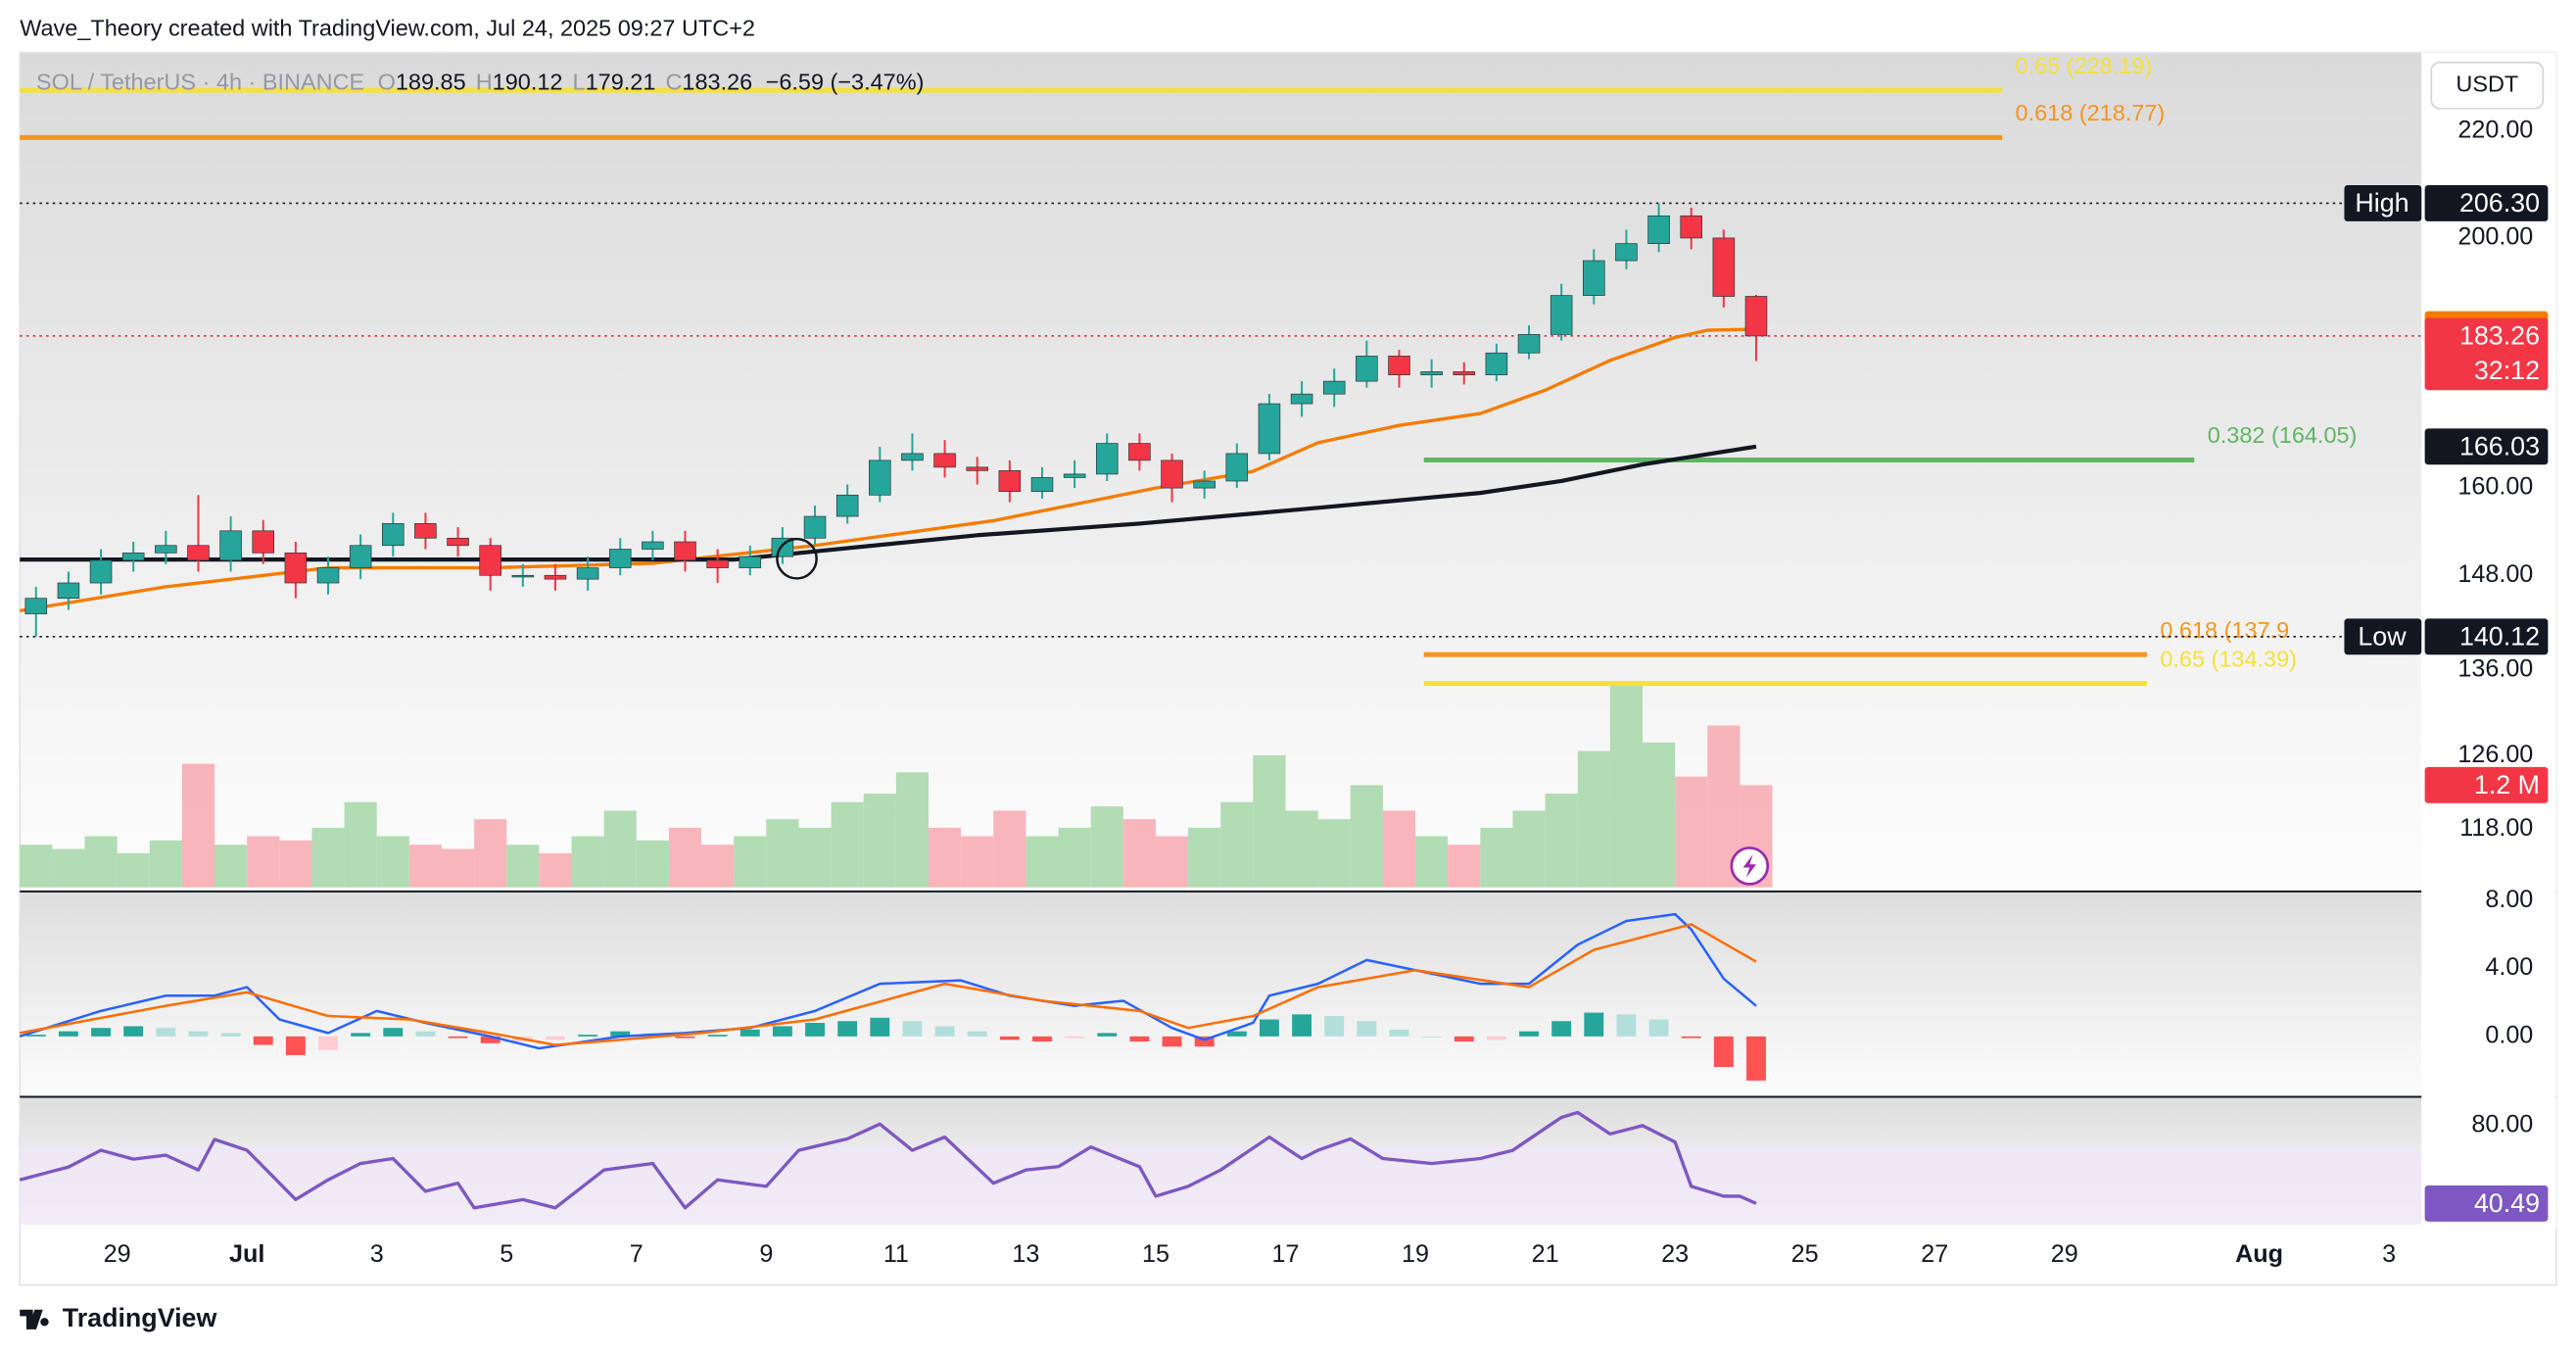  I want to click on x-tick-label: 5, so click(507, 1254).